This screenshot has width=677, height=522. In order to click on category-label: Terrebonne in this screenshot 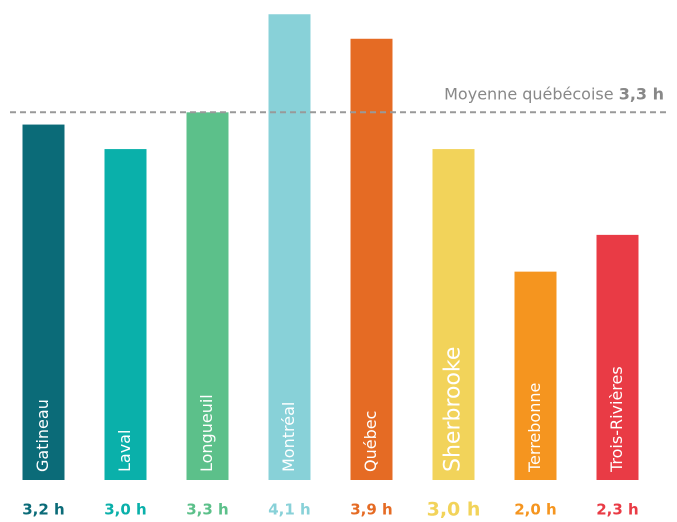, I will do `click(534, 428)`.